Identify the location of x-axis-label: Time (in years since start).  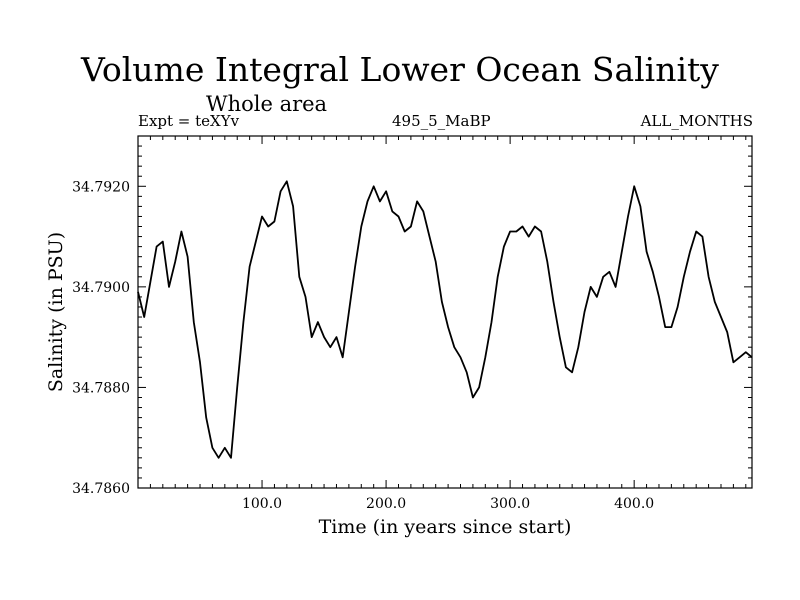
(445, 527).